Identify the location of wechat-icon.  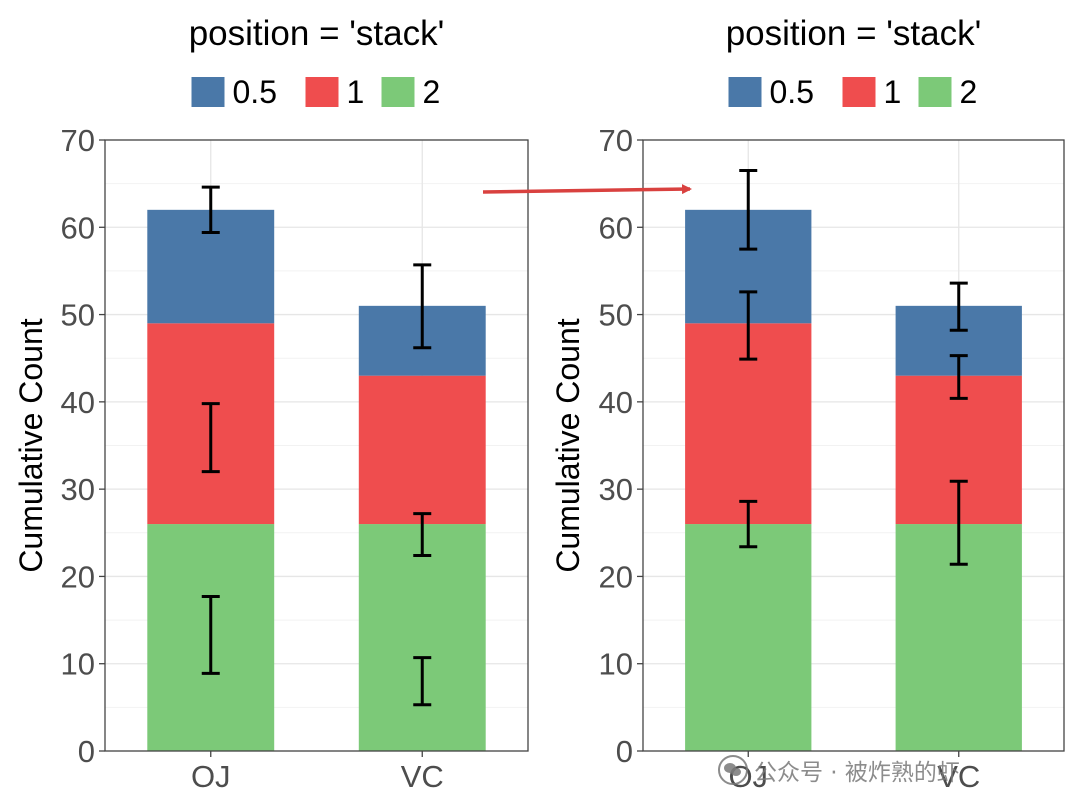
(733, 770).